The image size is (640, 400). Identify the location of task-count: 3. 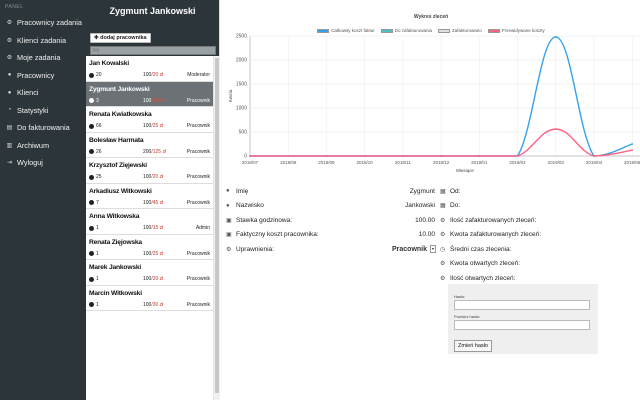
(116, 101).